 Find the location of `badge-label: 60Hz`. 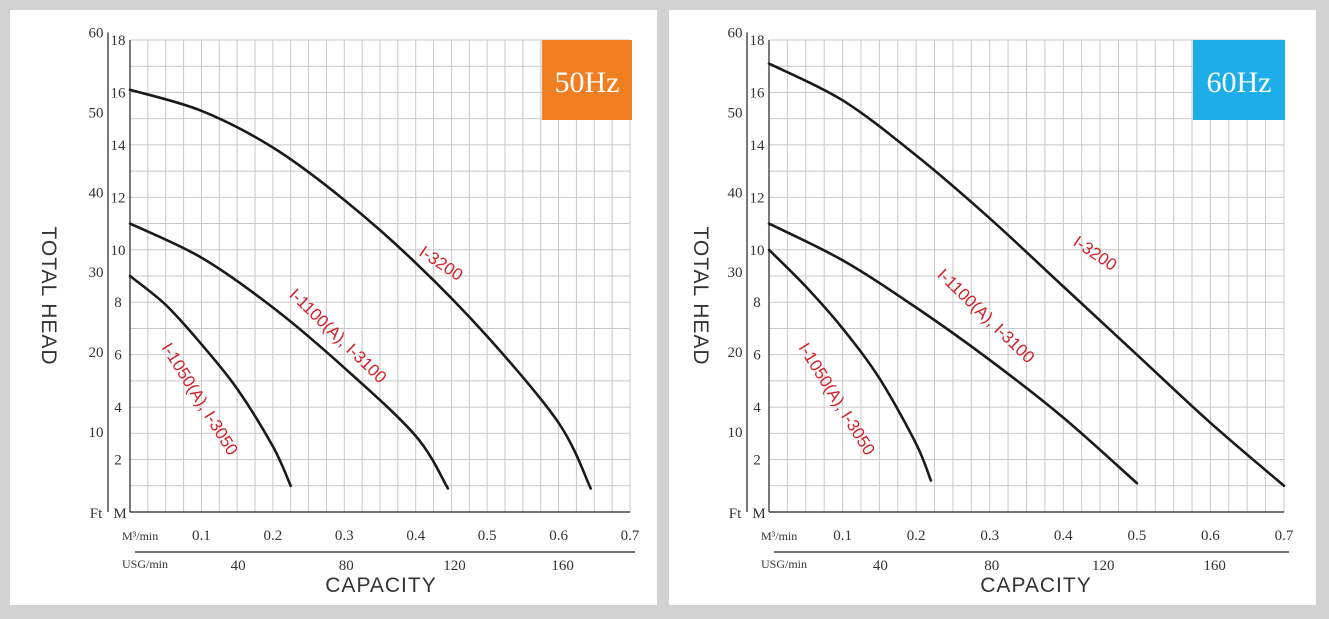

badge-label: 60Hz is located at coordinates (1239, 82).